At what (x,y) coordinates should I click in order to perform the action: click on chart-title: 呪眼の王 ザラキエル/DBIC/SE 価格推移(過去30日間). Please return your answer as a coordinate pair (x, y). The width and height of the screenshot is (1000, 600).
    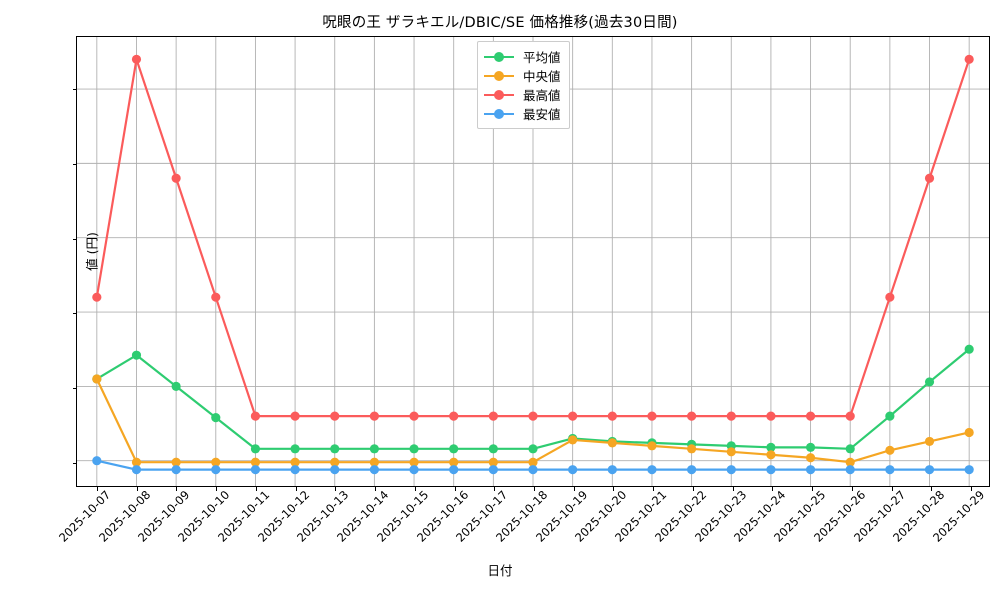
    Looking at the image, I should click on (500, 23).